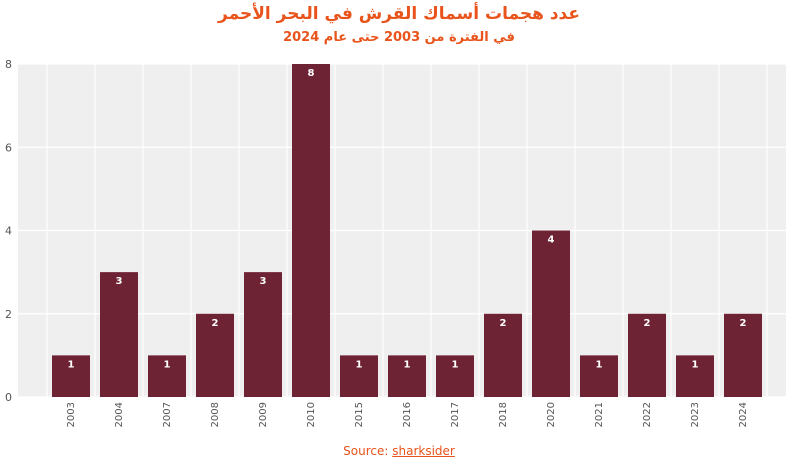  Describe the element at coordinates (8, 231) in the screenshot. I see `y-tick-label: 4` at that location.